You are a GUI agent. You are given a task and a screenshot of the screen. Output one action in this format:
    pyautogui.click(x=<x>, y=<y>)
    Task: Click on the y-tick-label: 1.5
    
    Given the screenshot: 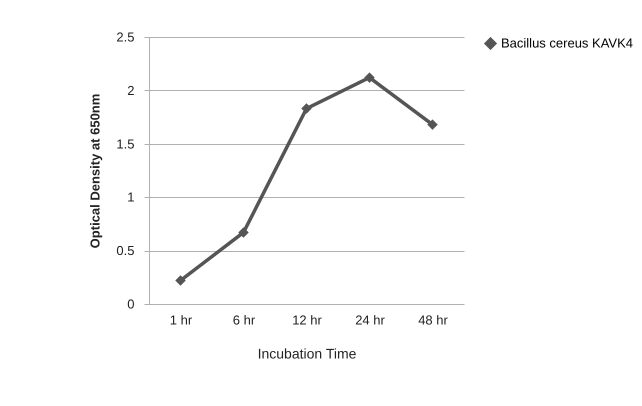 What is the action you would take?
    pyautogui.click(x=125, y=144)
    